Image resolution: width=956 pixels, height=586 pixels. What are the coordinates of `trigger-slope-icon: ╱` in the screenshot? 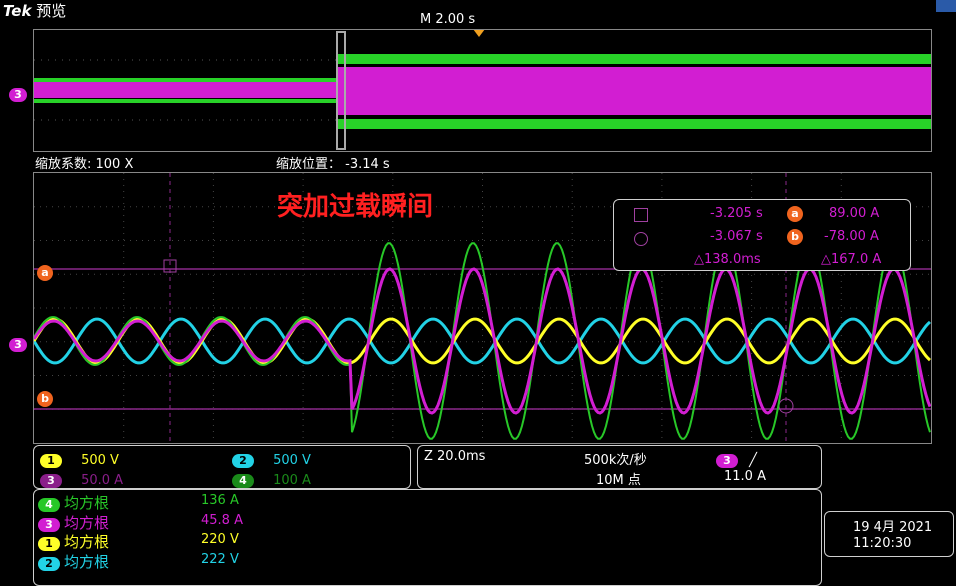 It's located at (753, 460).